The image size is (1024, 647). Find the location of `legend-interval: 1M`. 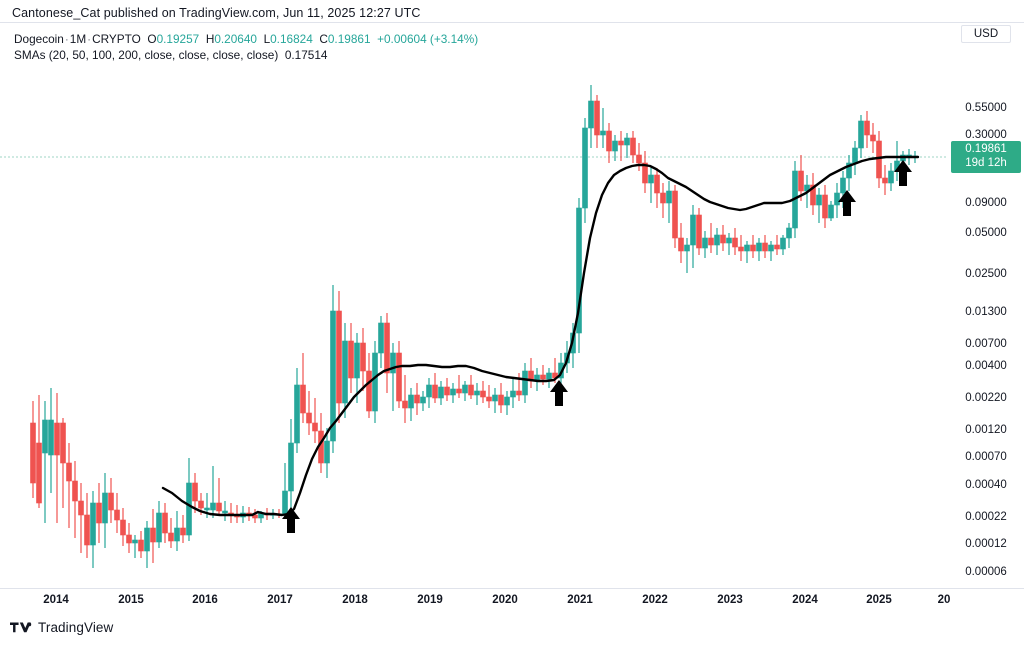

legend-interval: 1M is located at coordinates (78, 39).